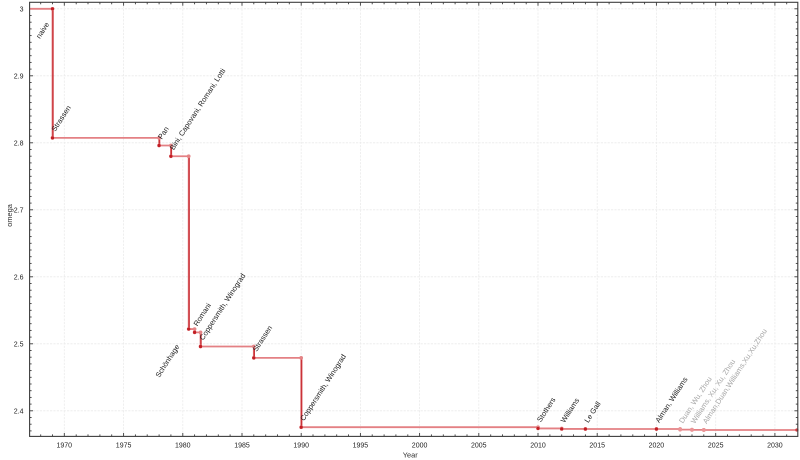  I want to click on svg-text: 3, so click(22, 9).